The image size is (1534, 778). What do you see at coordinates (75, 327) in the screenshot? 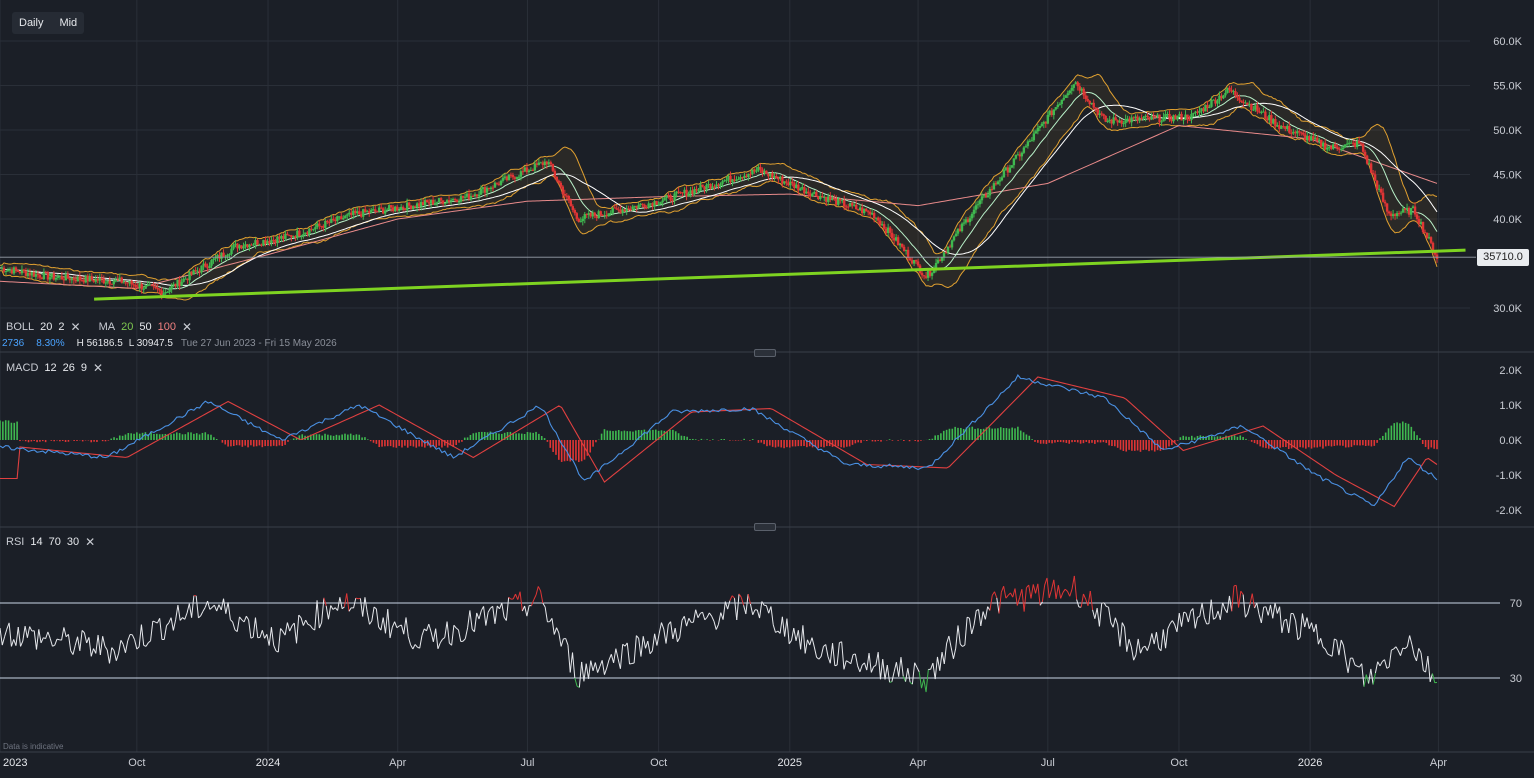
I see `boll-remove-icon: ✕` at bounding box center [75, 327].